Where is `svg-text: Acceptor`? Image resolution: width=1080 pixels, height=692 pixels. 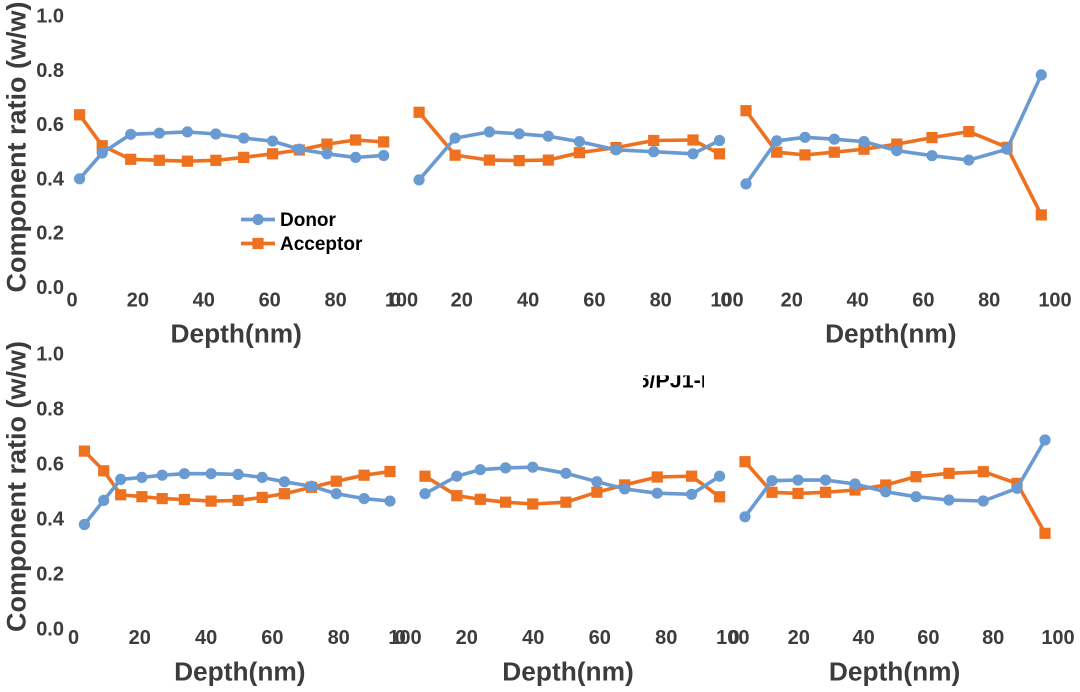
svg-text: Acceptor is located at coordinates (321, 244).